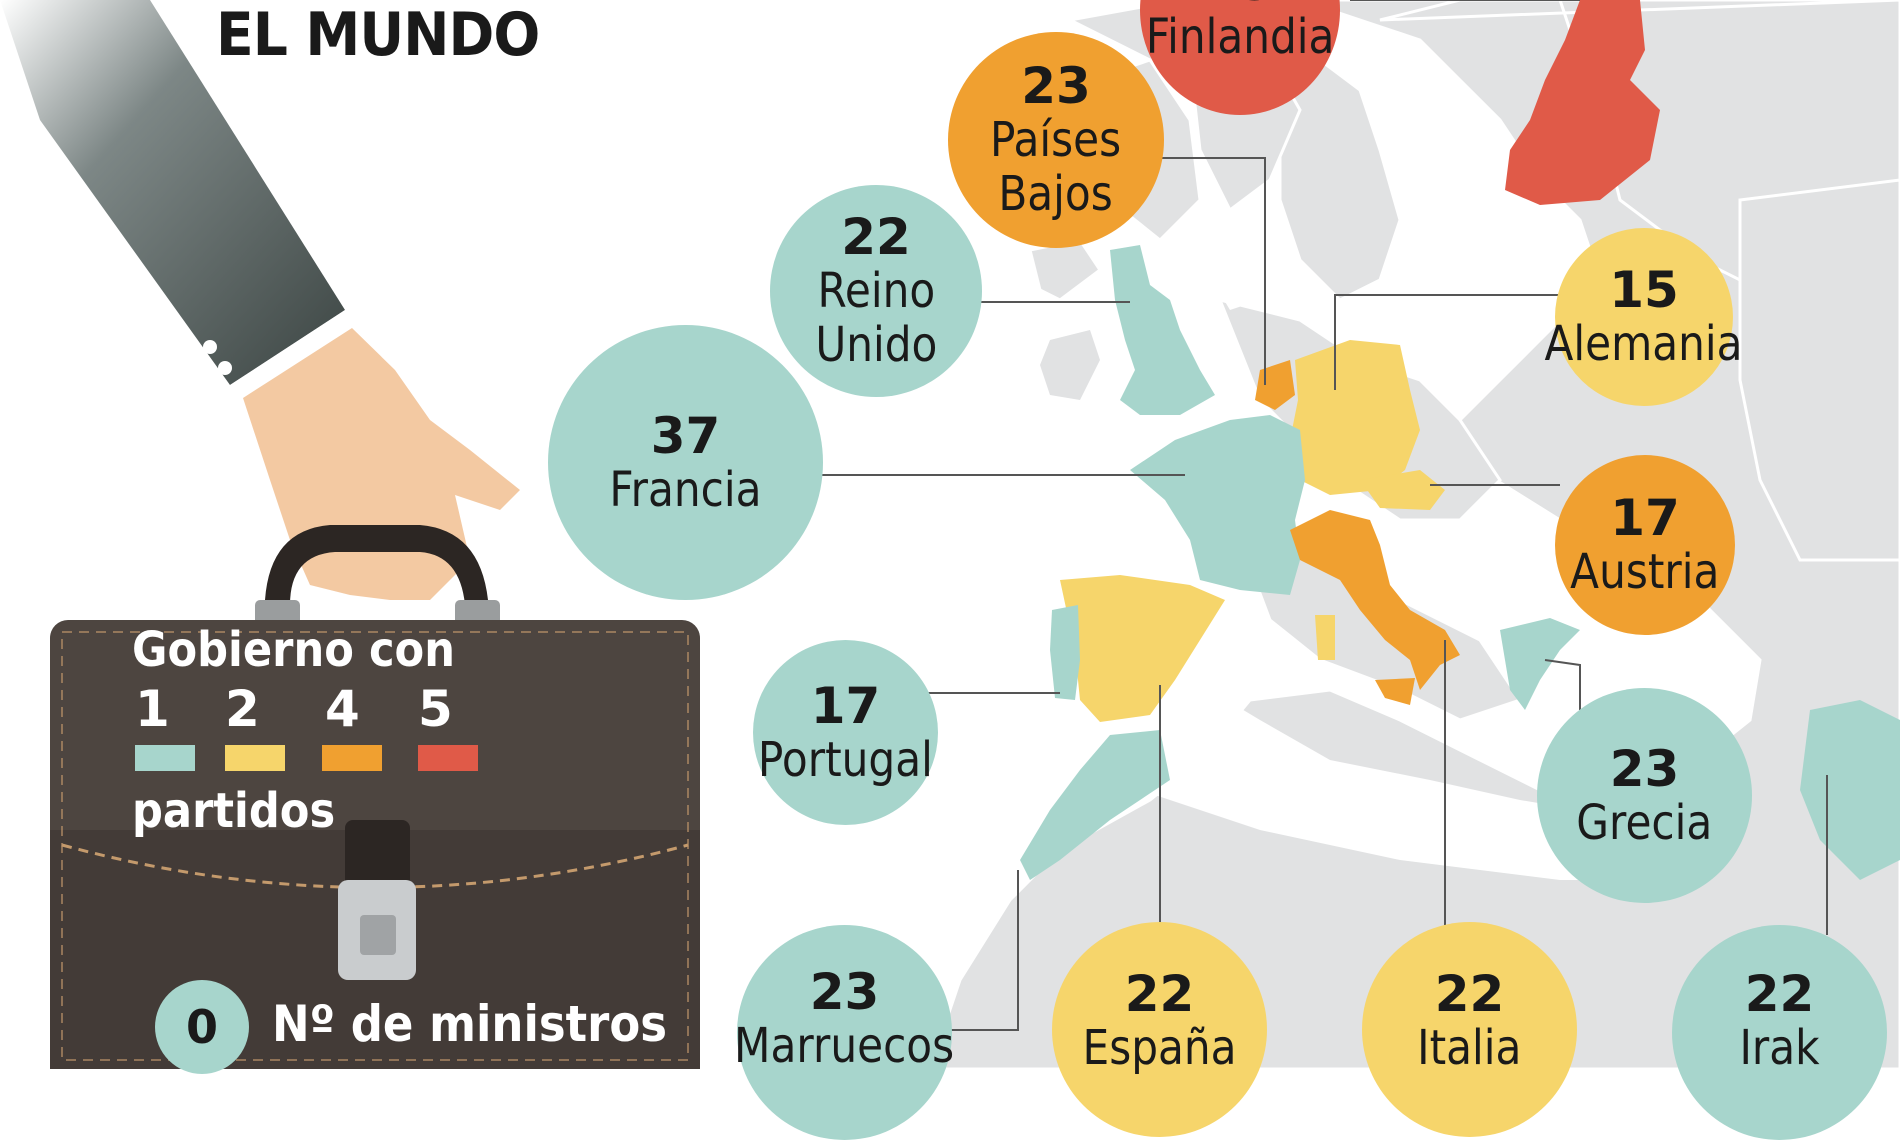 This screenshot has height=1140, width=1900. What do you see at coordinates (293, 650) in the screenshot?
I see `legend-heading: Gobierno con` at bounding box center [293, 650].